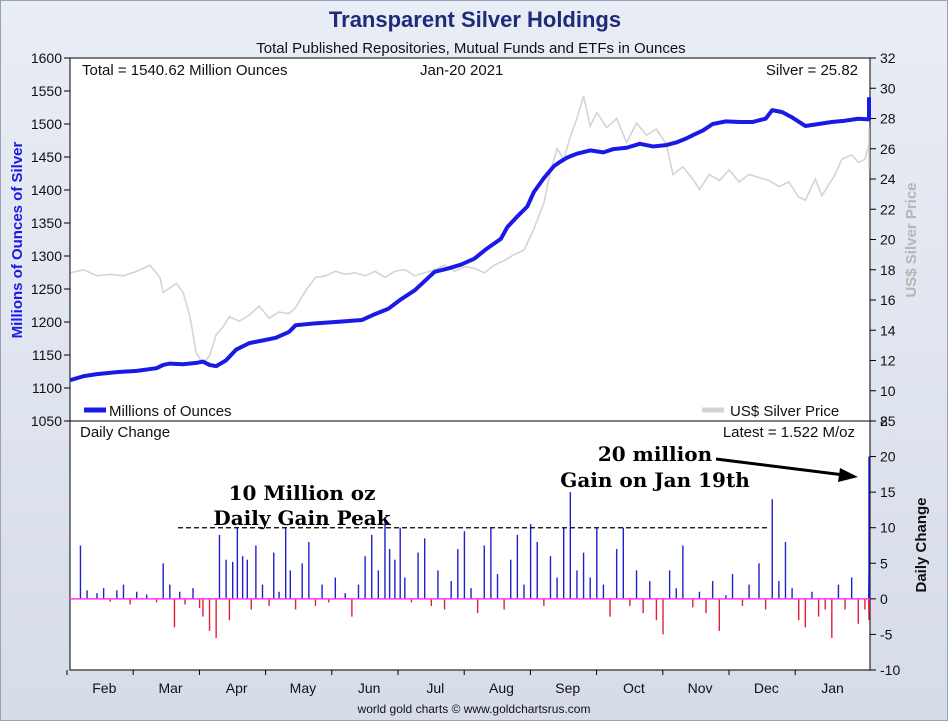 This screenshot has height=721, width=948. Describe the element at coordinates (884, 599) in the screenshot. I see `daily-change-tick-label: 0` at that location.